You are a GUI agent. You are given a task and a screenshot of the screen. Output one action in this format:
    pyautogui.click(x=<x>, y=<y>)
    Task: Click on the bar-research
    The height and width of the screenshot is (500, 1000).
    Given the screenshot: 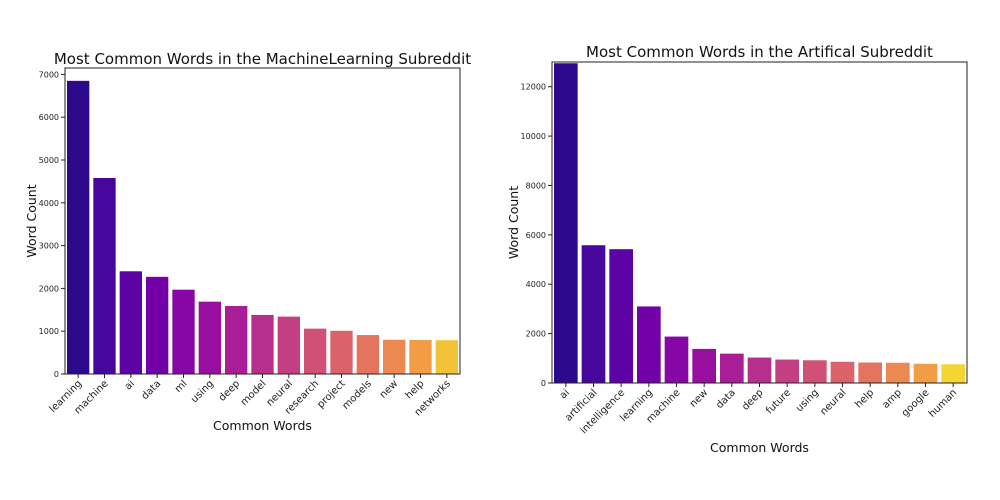 What is the action you would take?
    pyautogui.click(x=315, y=351)
    